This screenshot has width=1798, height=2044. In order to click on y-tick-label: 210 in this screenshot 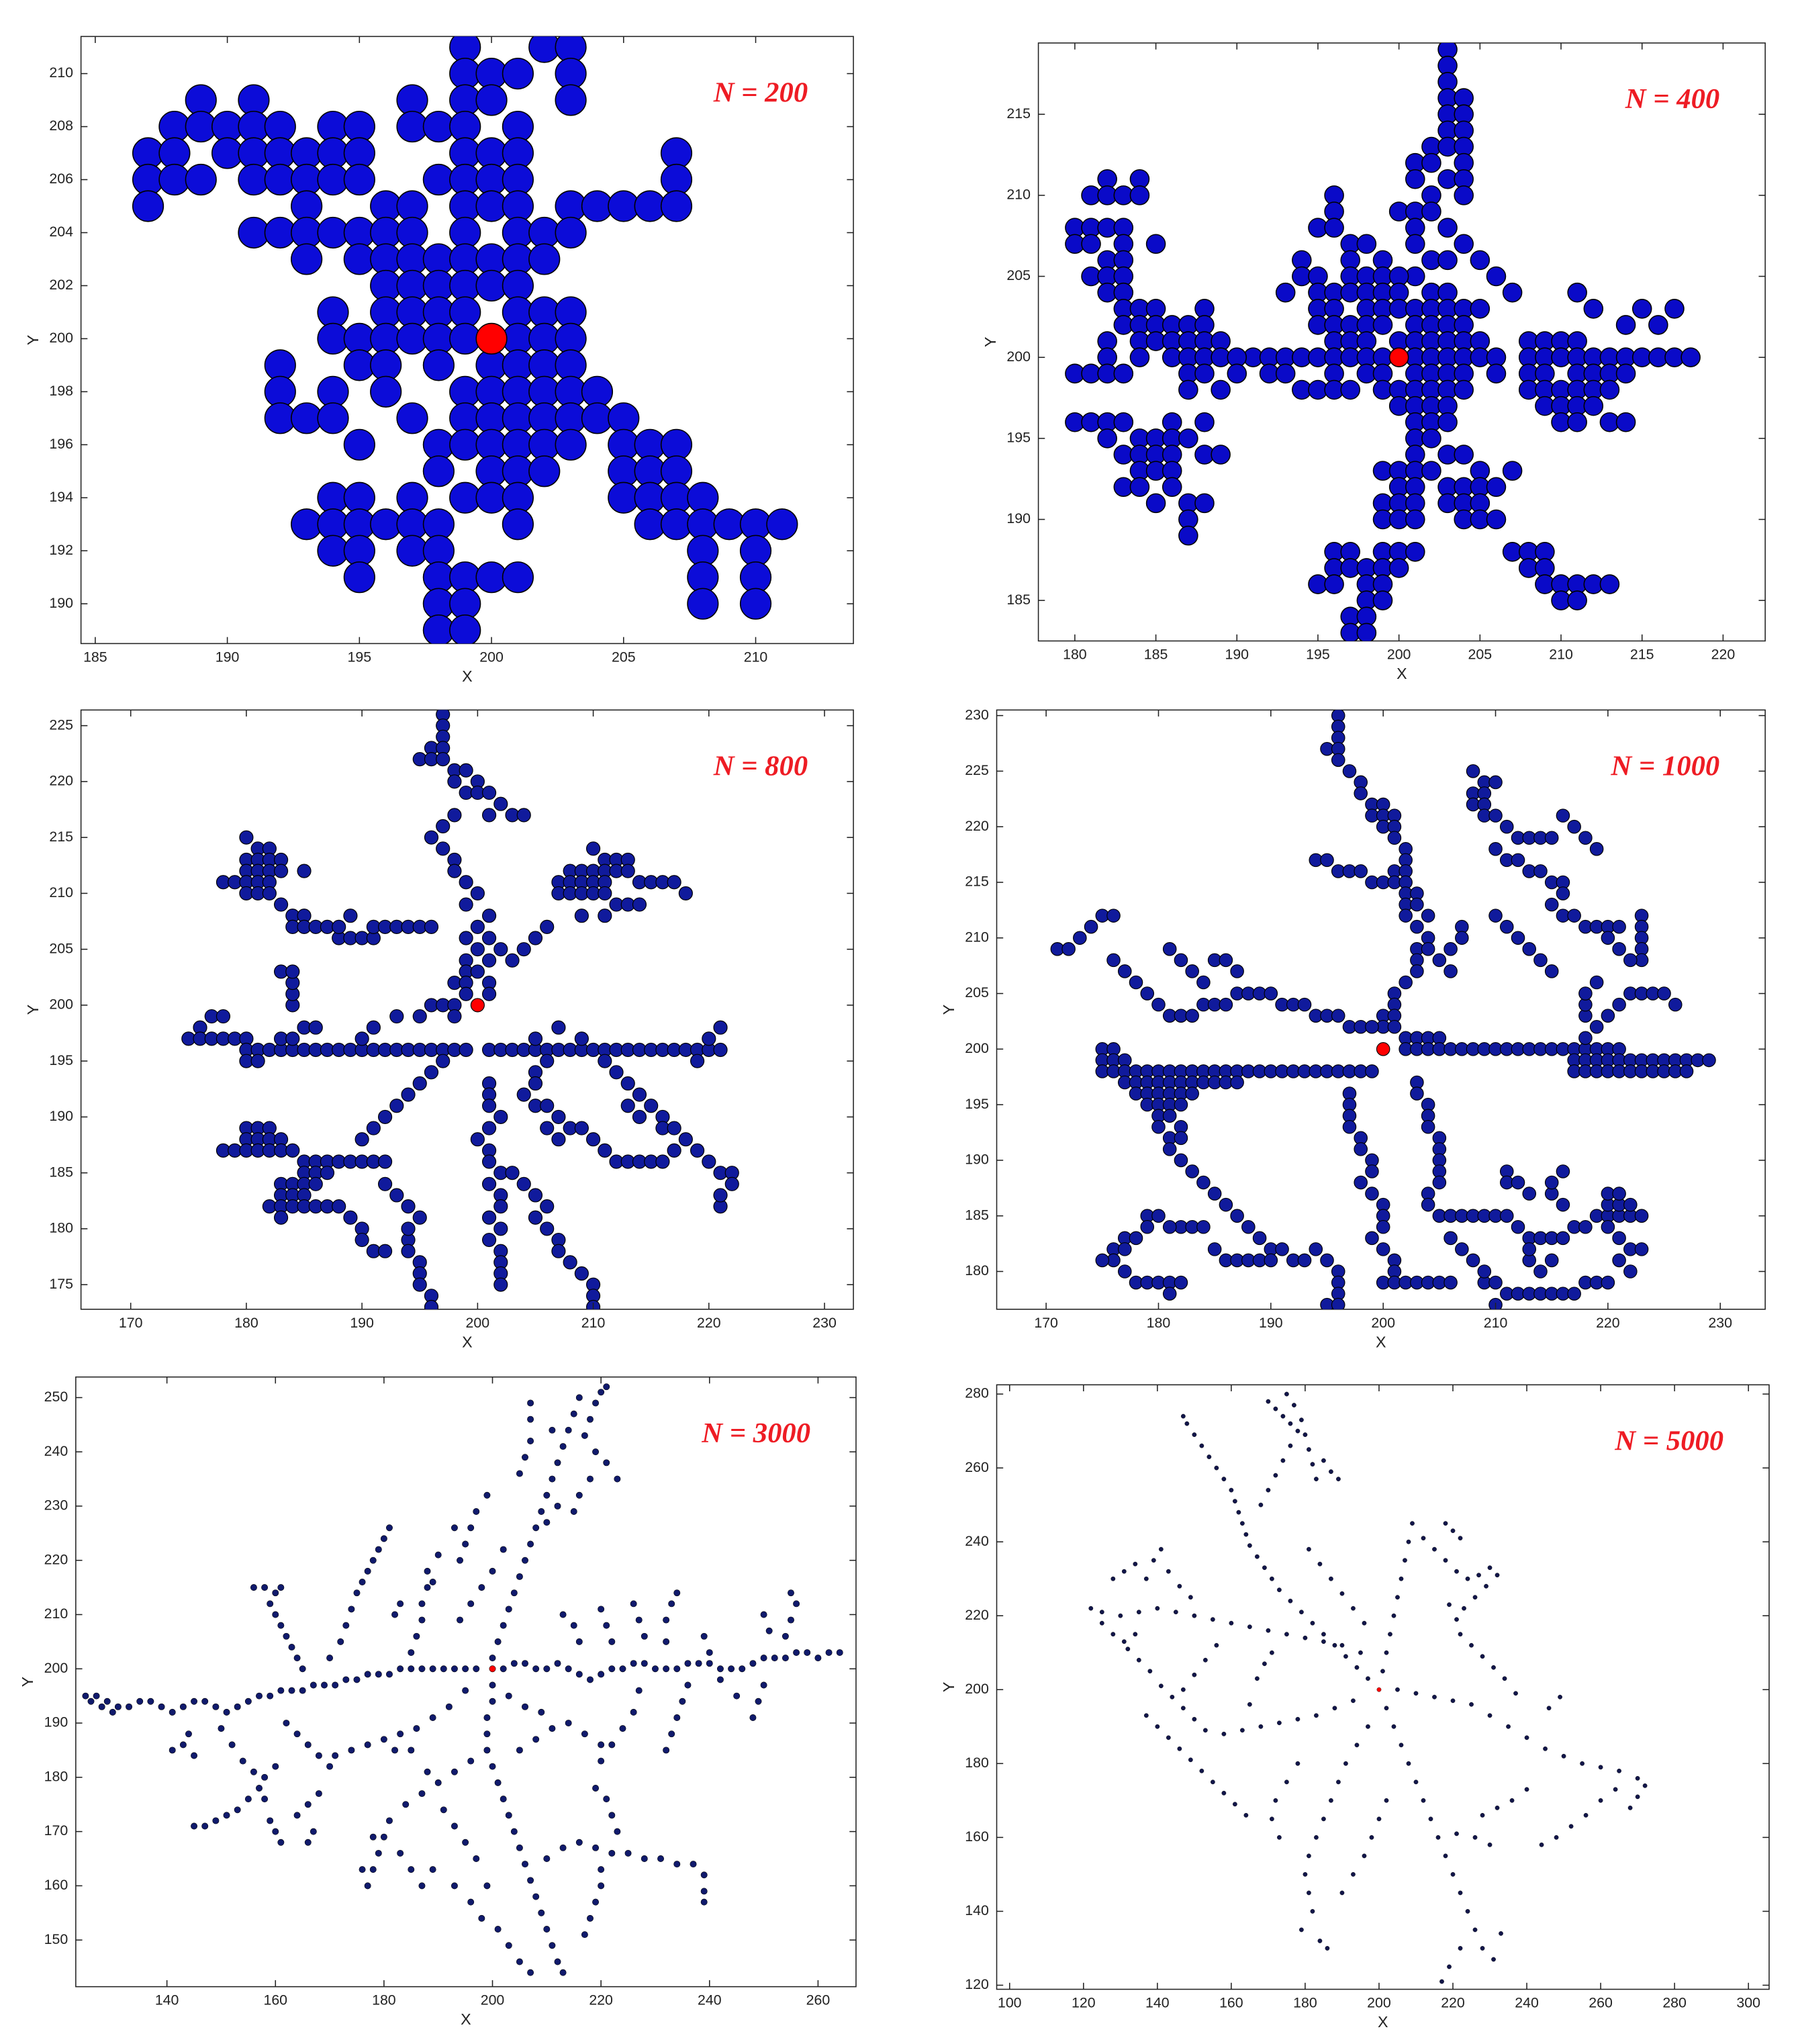, I will do `click(977, 937)`.